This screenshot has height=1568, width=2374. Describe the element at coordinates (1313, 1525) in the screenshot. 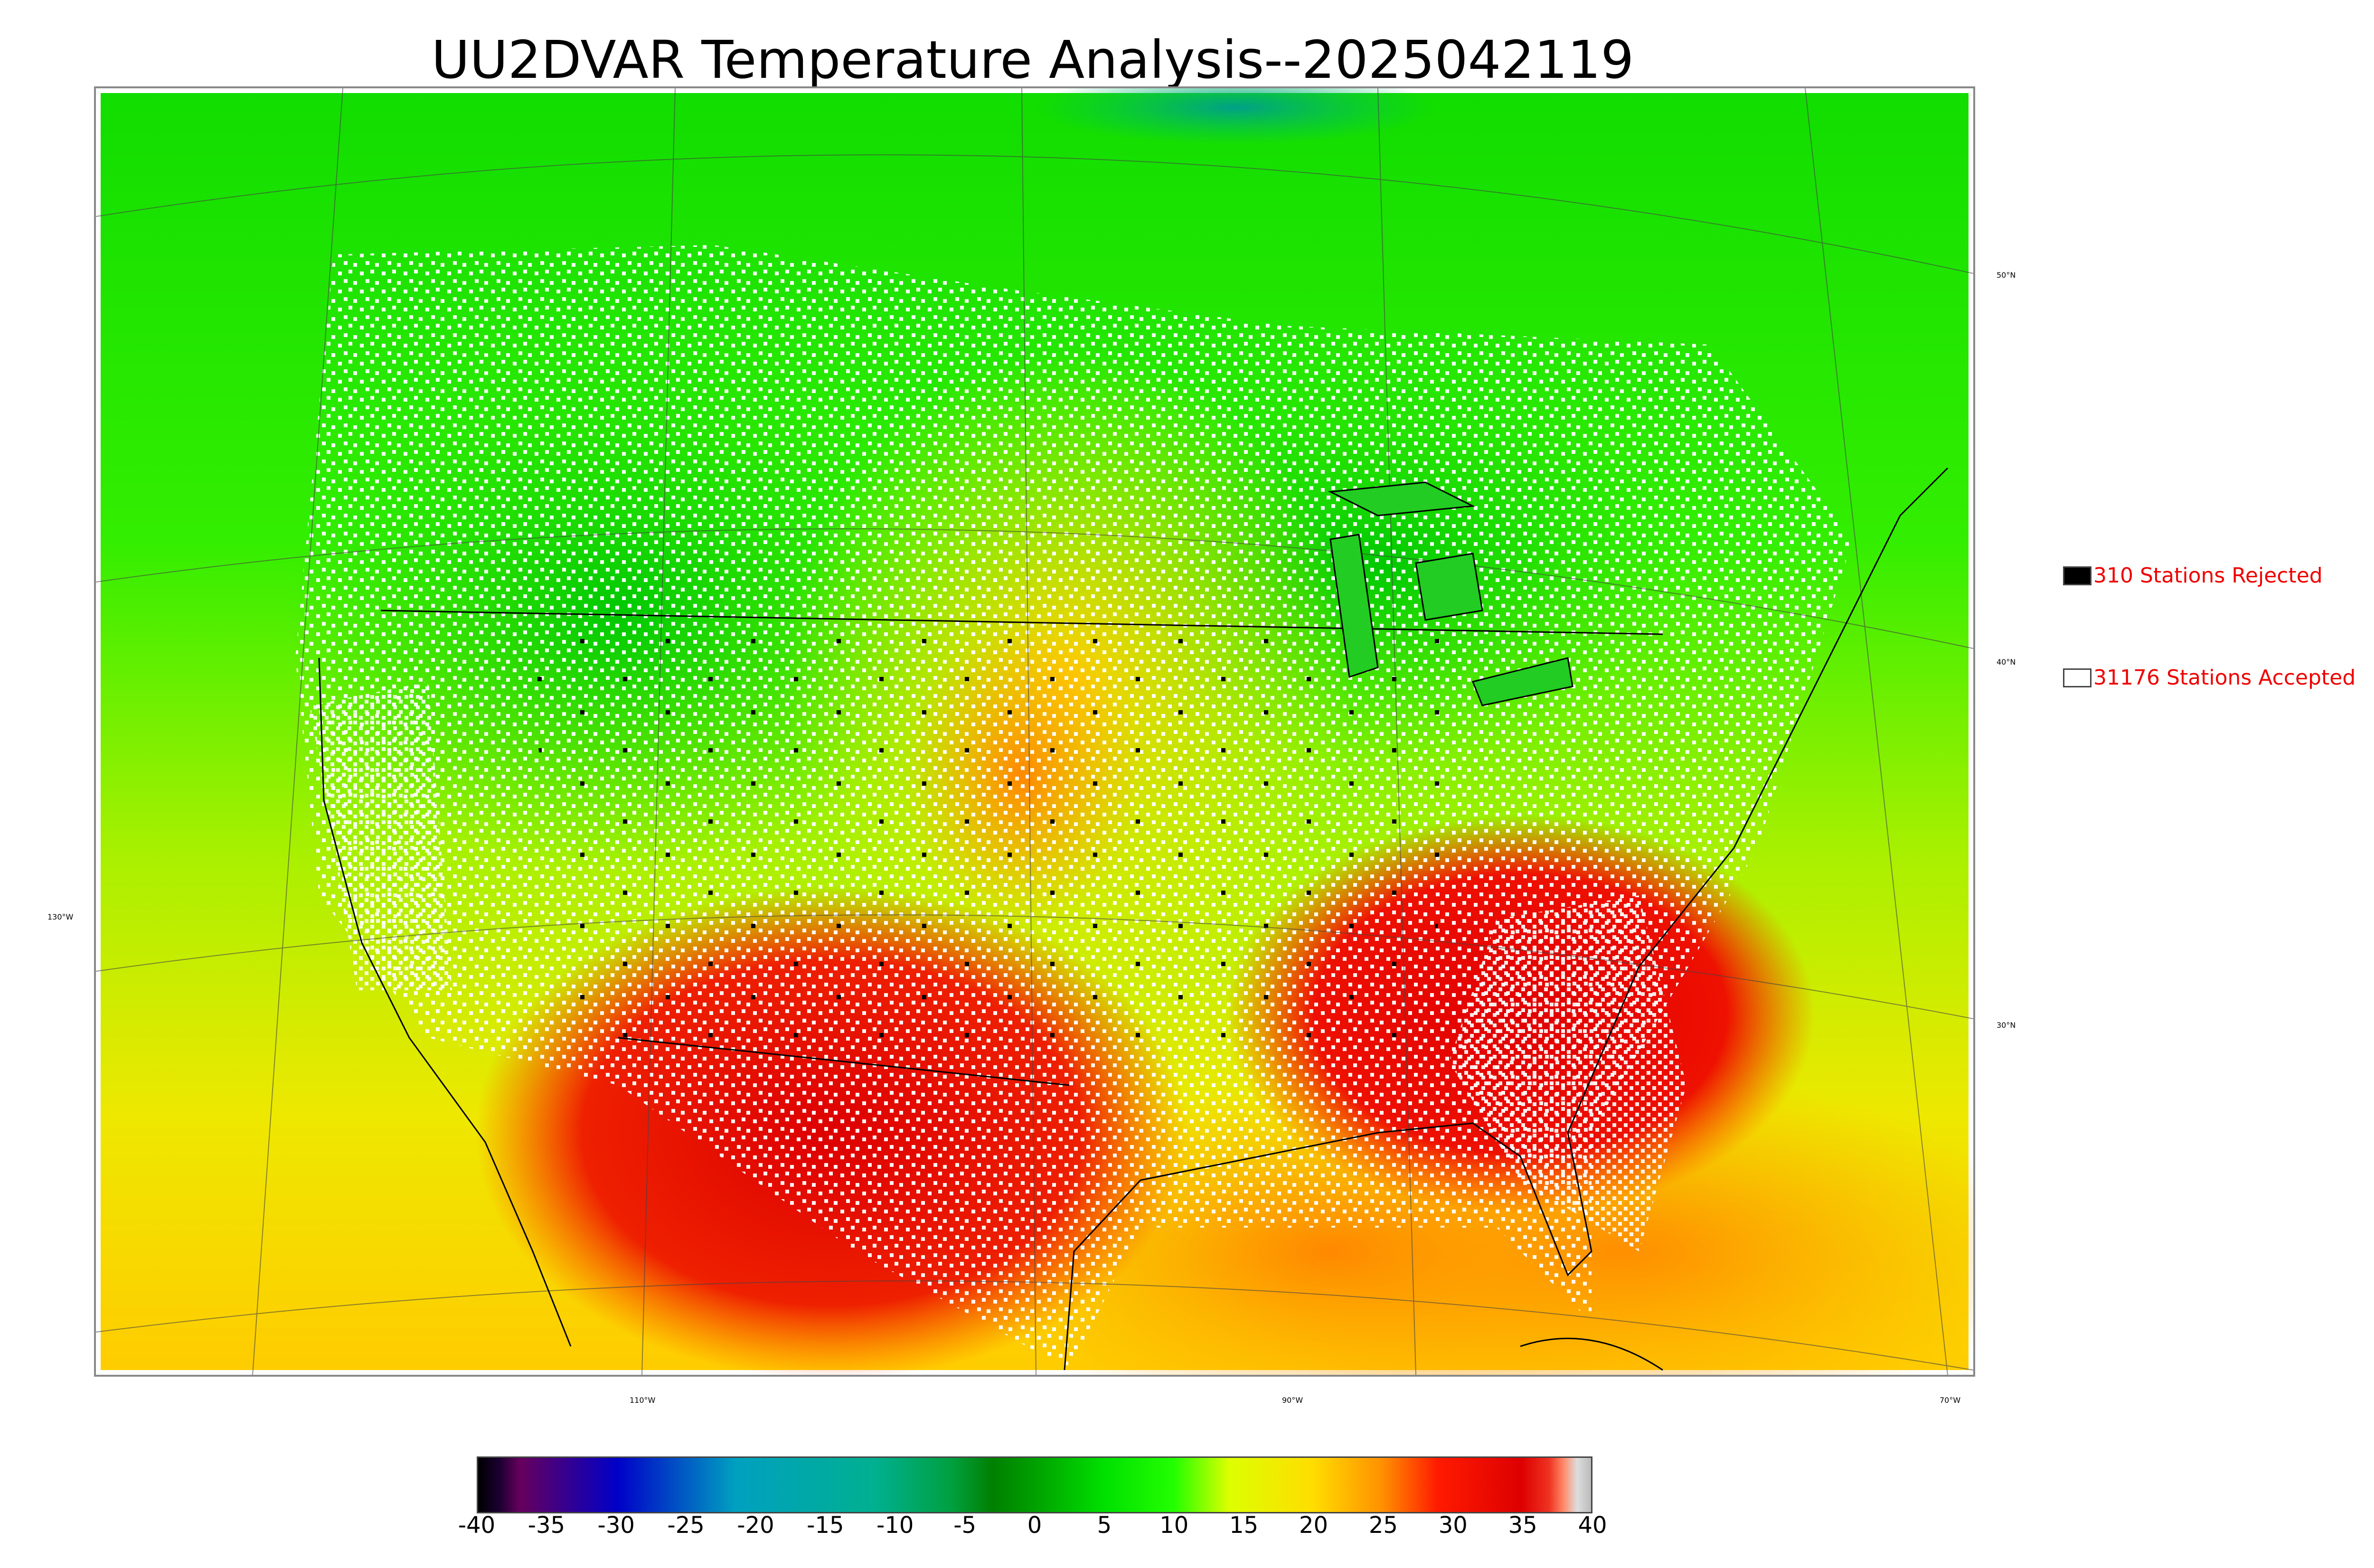

I see `colorbar-tick-label: 20` at that location.